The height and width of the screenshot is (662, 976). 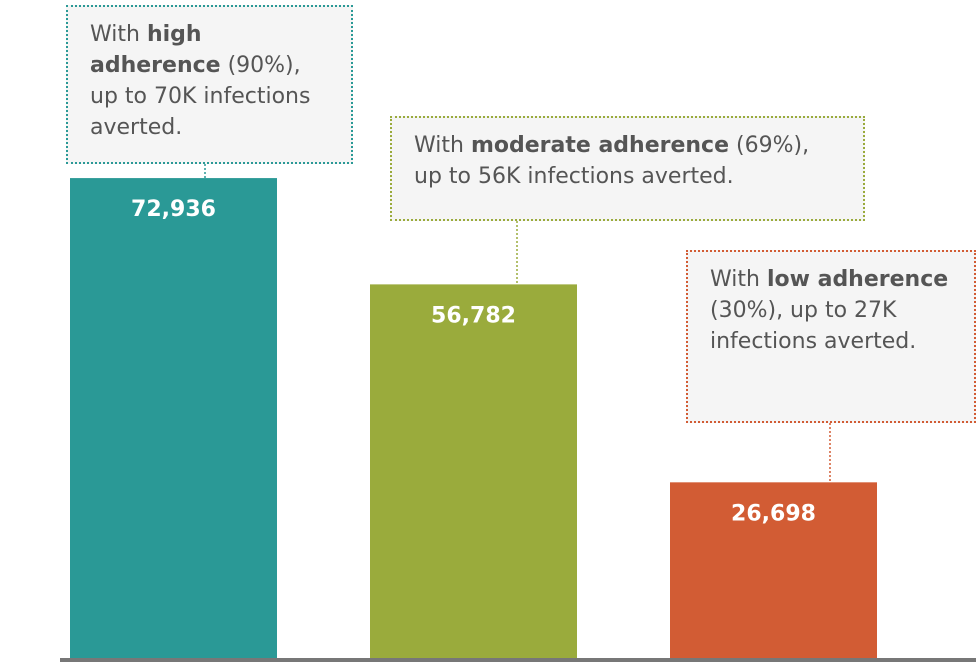 What do you see at coordinates (857, 279) in the screenshot?
I see `annotation-bold: low adherence` at bounding box center [857, 279].